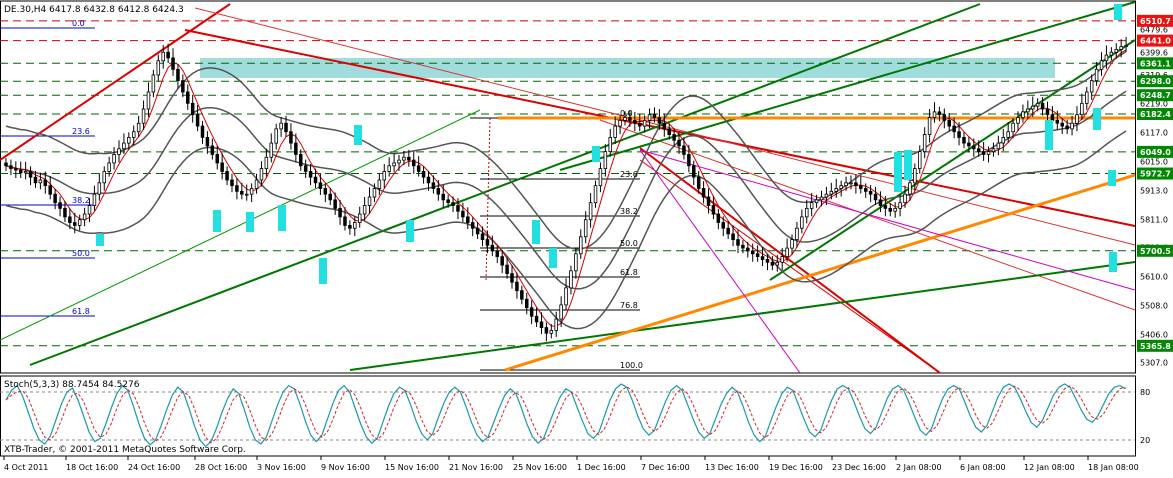 Image resolution: width=1173 pixels, height=478 pixels. Describe the element at coordinates (629, 305) in the screenshot. I see `fib-mid-label-5: 76.8` at that location.